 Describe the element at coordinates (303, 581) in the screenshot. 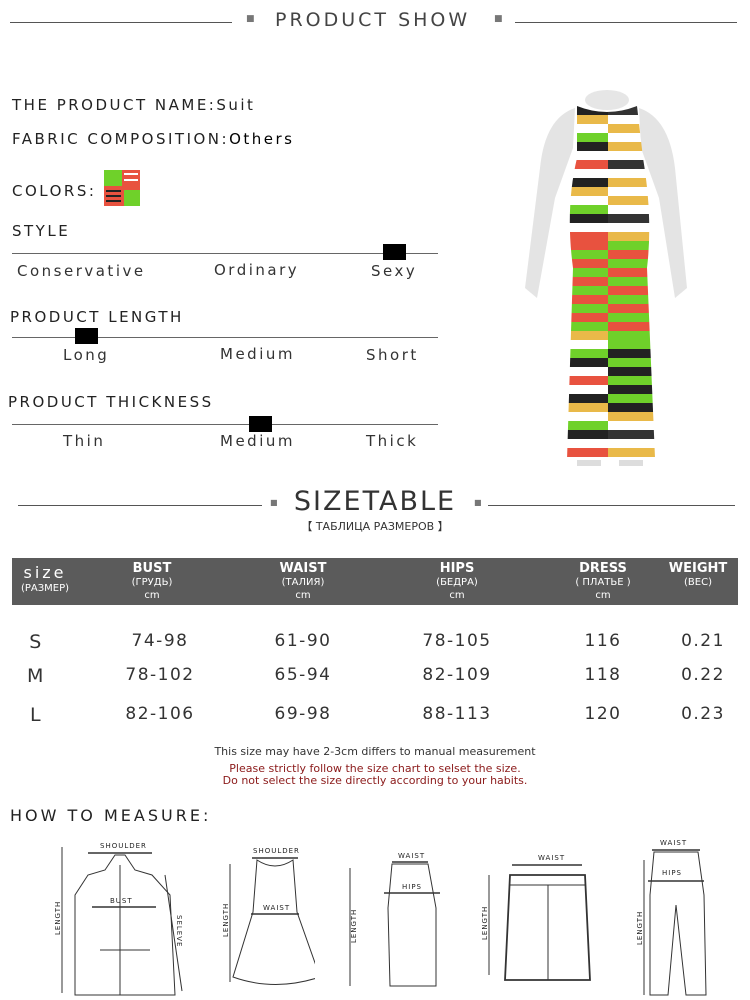

I see `header-waist: WAIST (ТАЛИЯ) cm` at that location.